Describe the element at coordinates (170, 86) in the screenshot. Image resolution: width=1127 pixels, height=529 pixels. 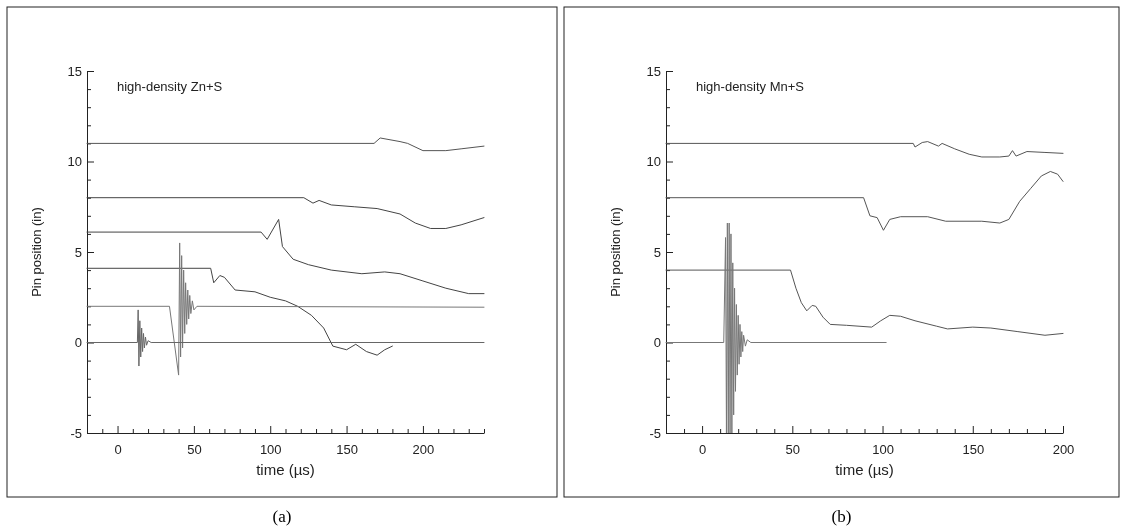
I see `annotation: high-density Zn+S` at that location.